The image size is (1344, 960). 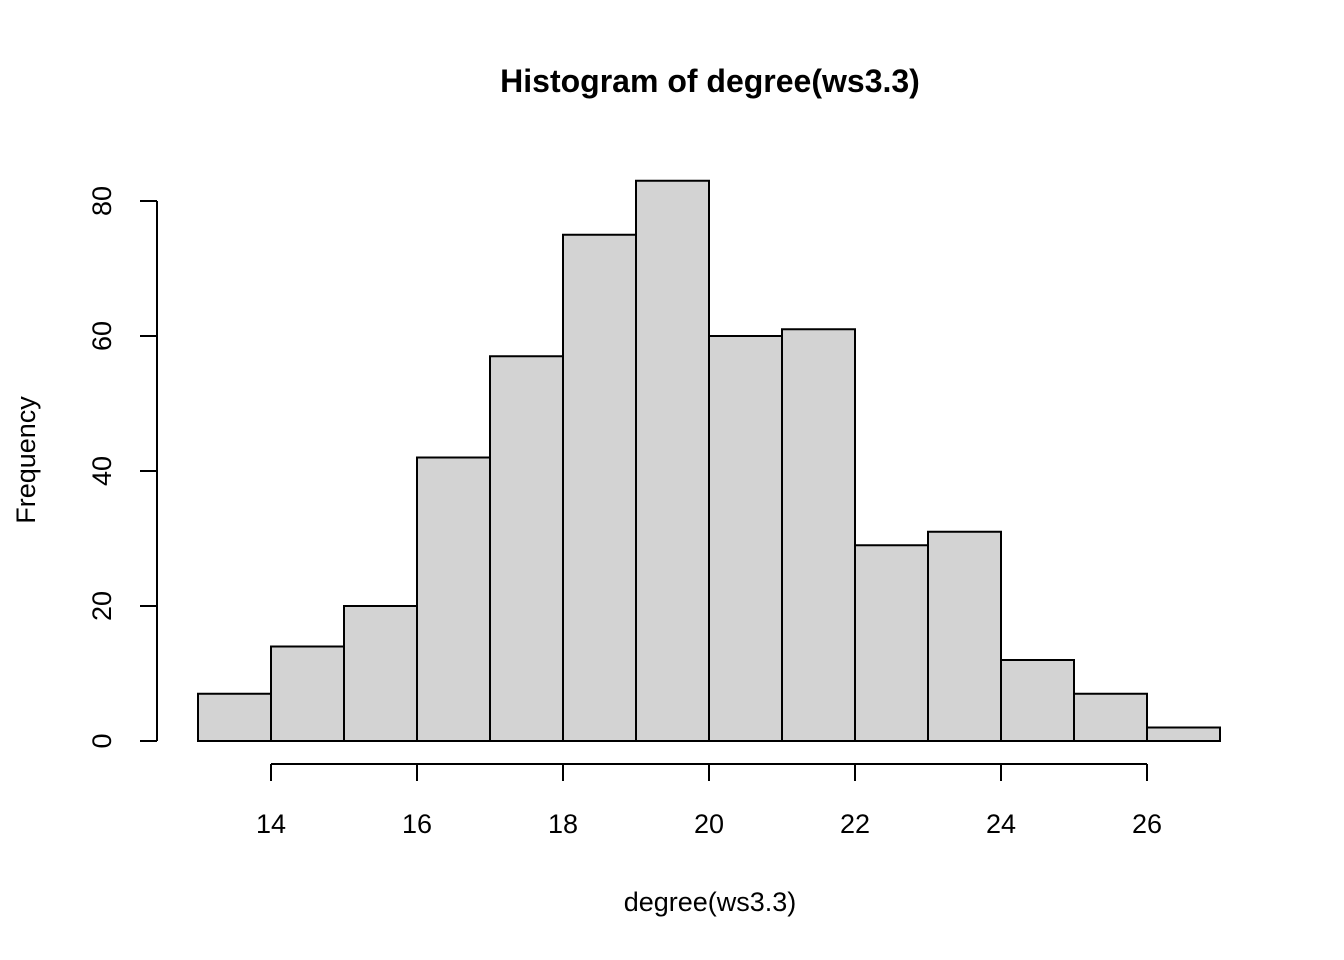 I want to click on x-tick-label-26: 26, so click(x=1147, y=824).